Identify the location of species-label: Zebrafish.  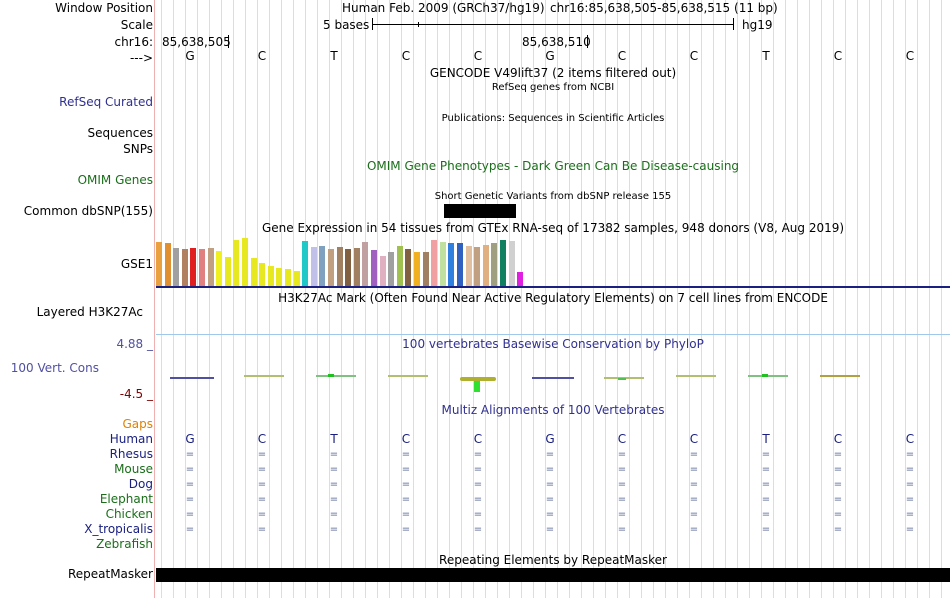
(124, 544).